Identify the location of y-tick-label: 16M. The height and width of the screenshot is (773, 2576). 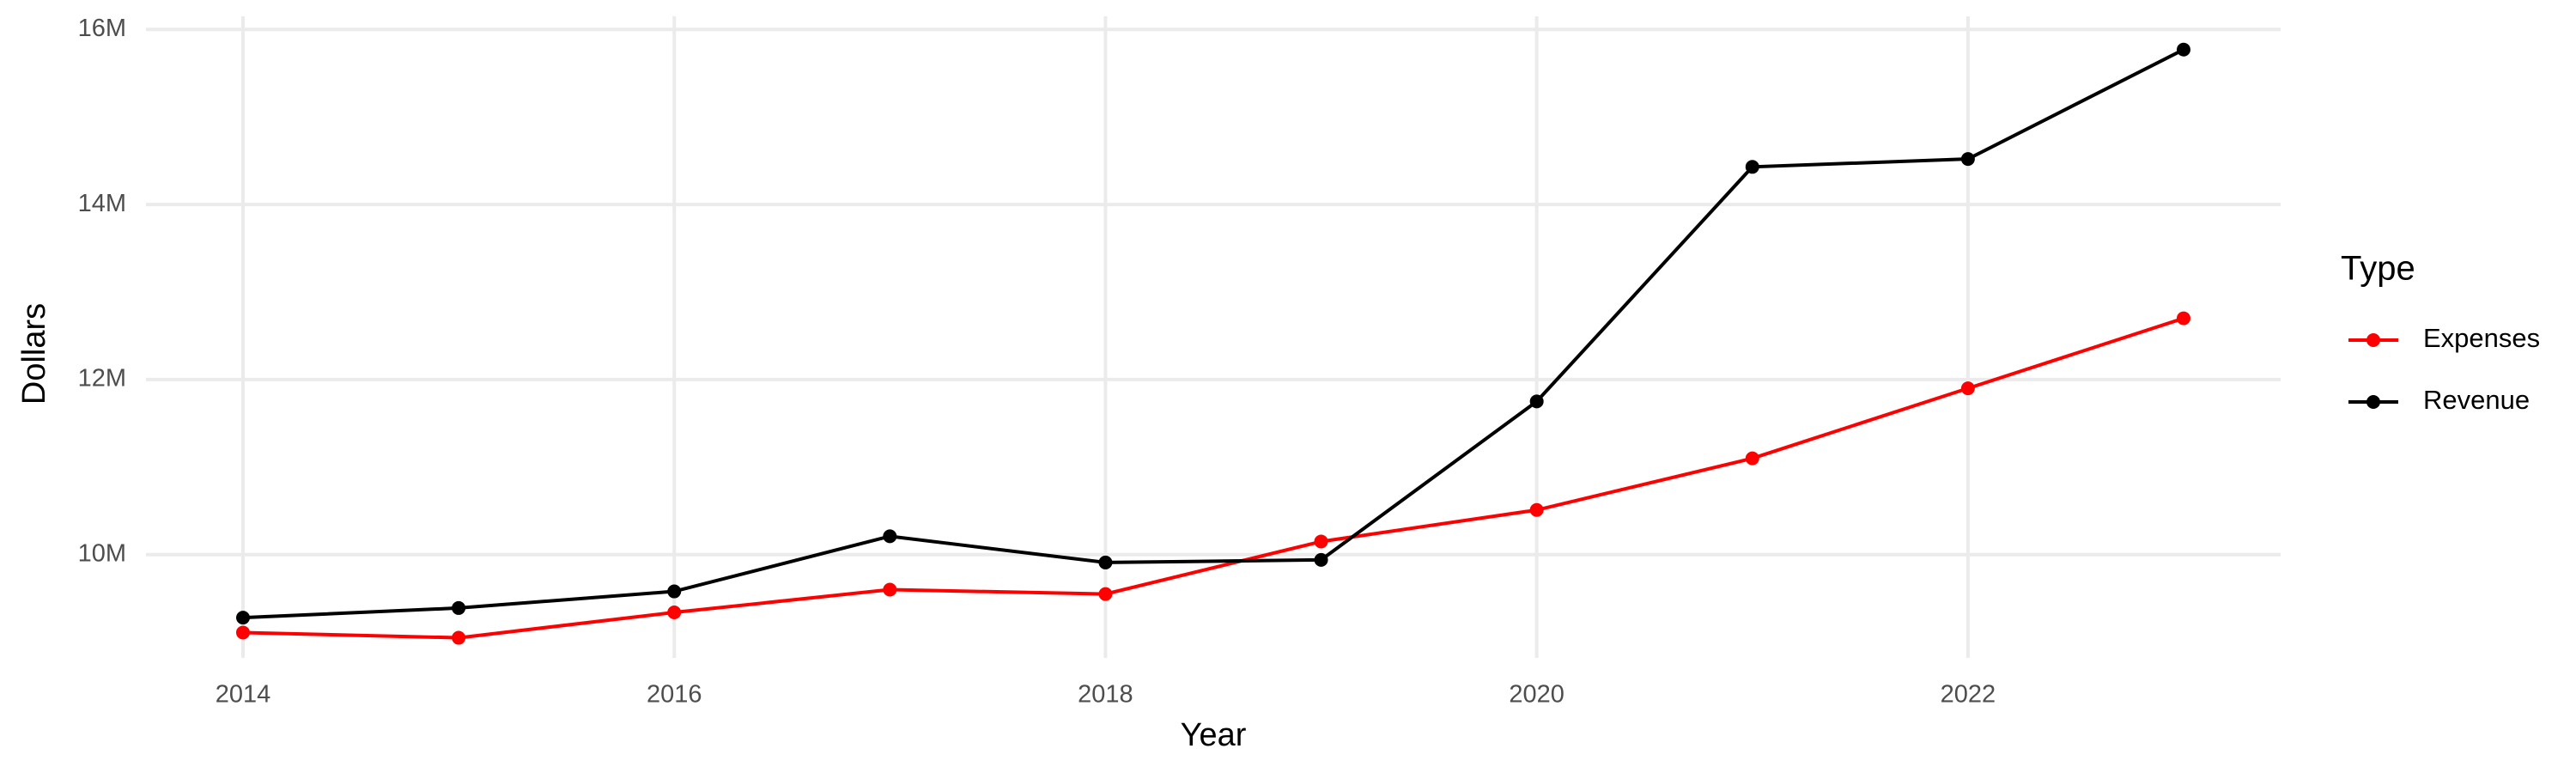
(102, 28).